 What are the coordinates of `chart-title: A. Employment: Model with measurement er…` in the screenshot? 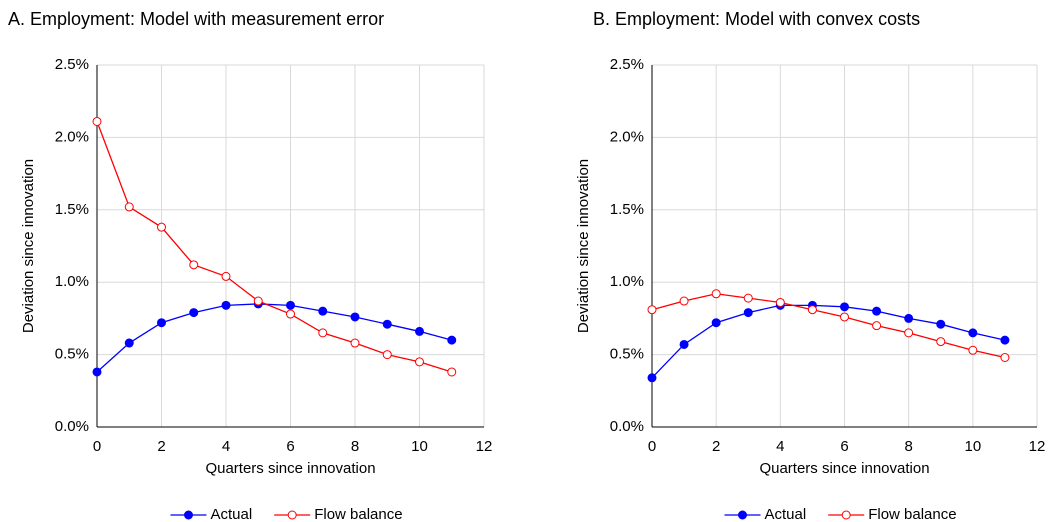 It's located at (196, 19).